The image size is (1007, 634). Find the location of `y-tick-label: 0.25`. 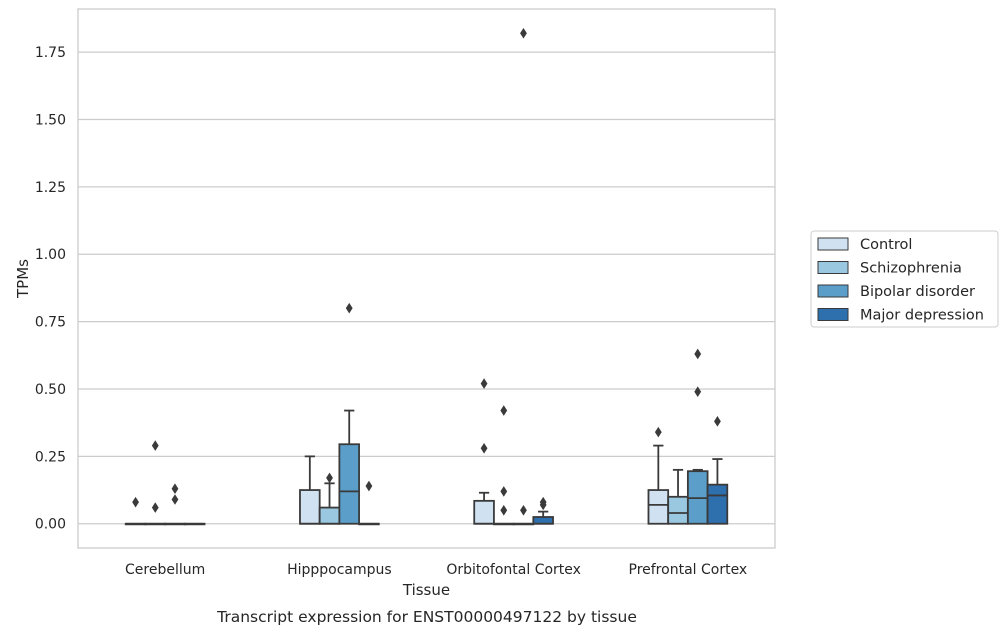

y-tick-label: 0.25 is located at coordinates (50, 457).